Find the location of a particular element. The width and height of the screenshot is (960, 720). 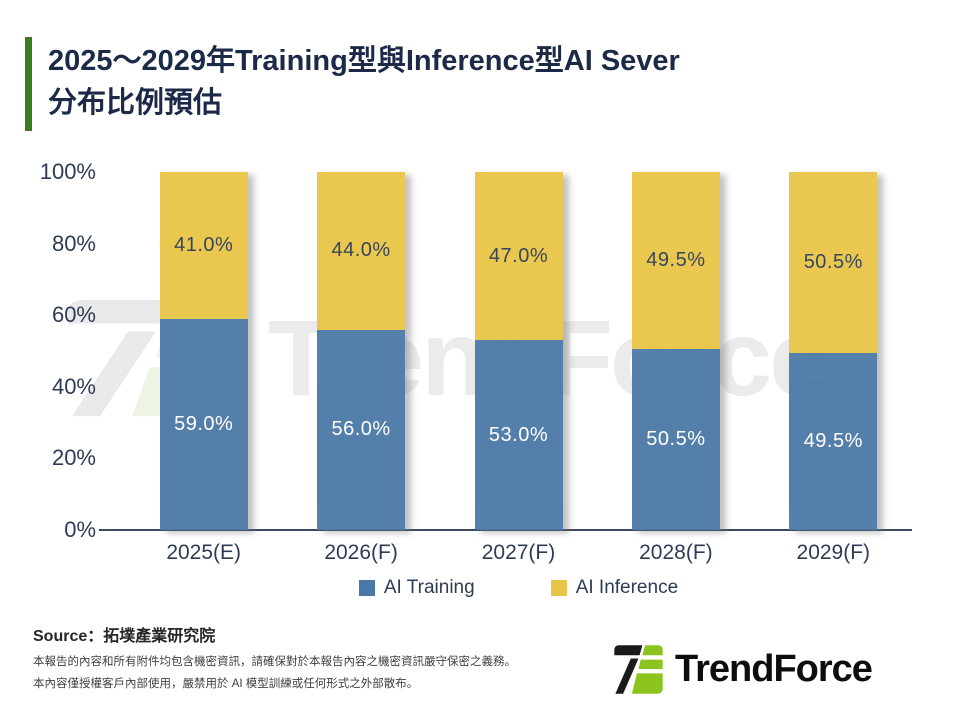

bar-segment-inference: 44.0% is located at coordinates (361, 251).